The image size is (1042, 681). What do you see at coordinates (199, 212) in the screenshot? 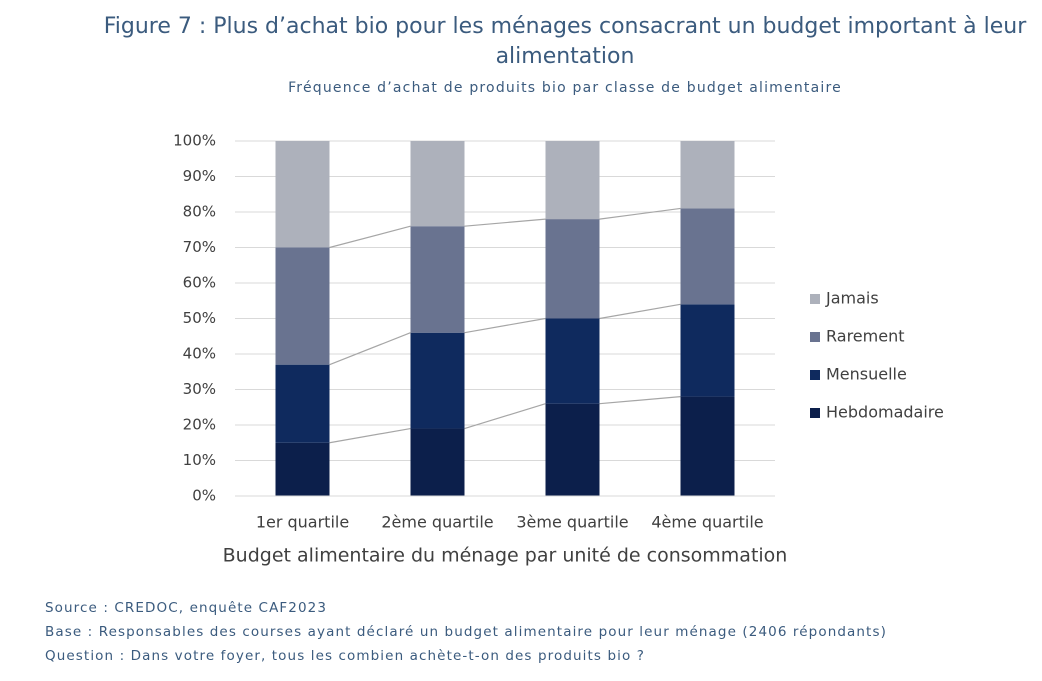
I see `y-tick-label: 80%` at bounding box center [199, 212].